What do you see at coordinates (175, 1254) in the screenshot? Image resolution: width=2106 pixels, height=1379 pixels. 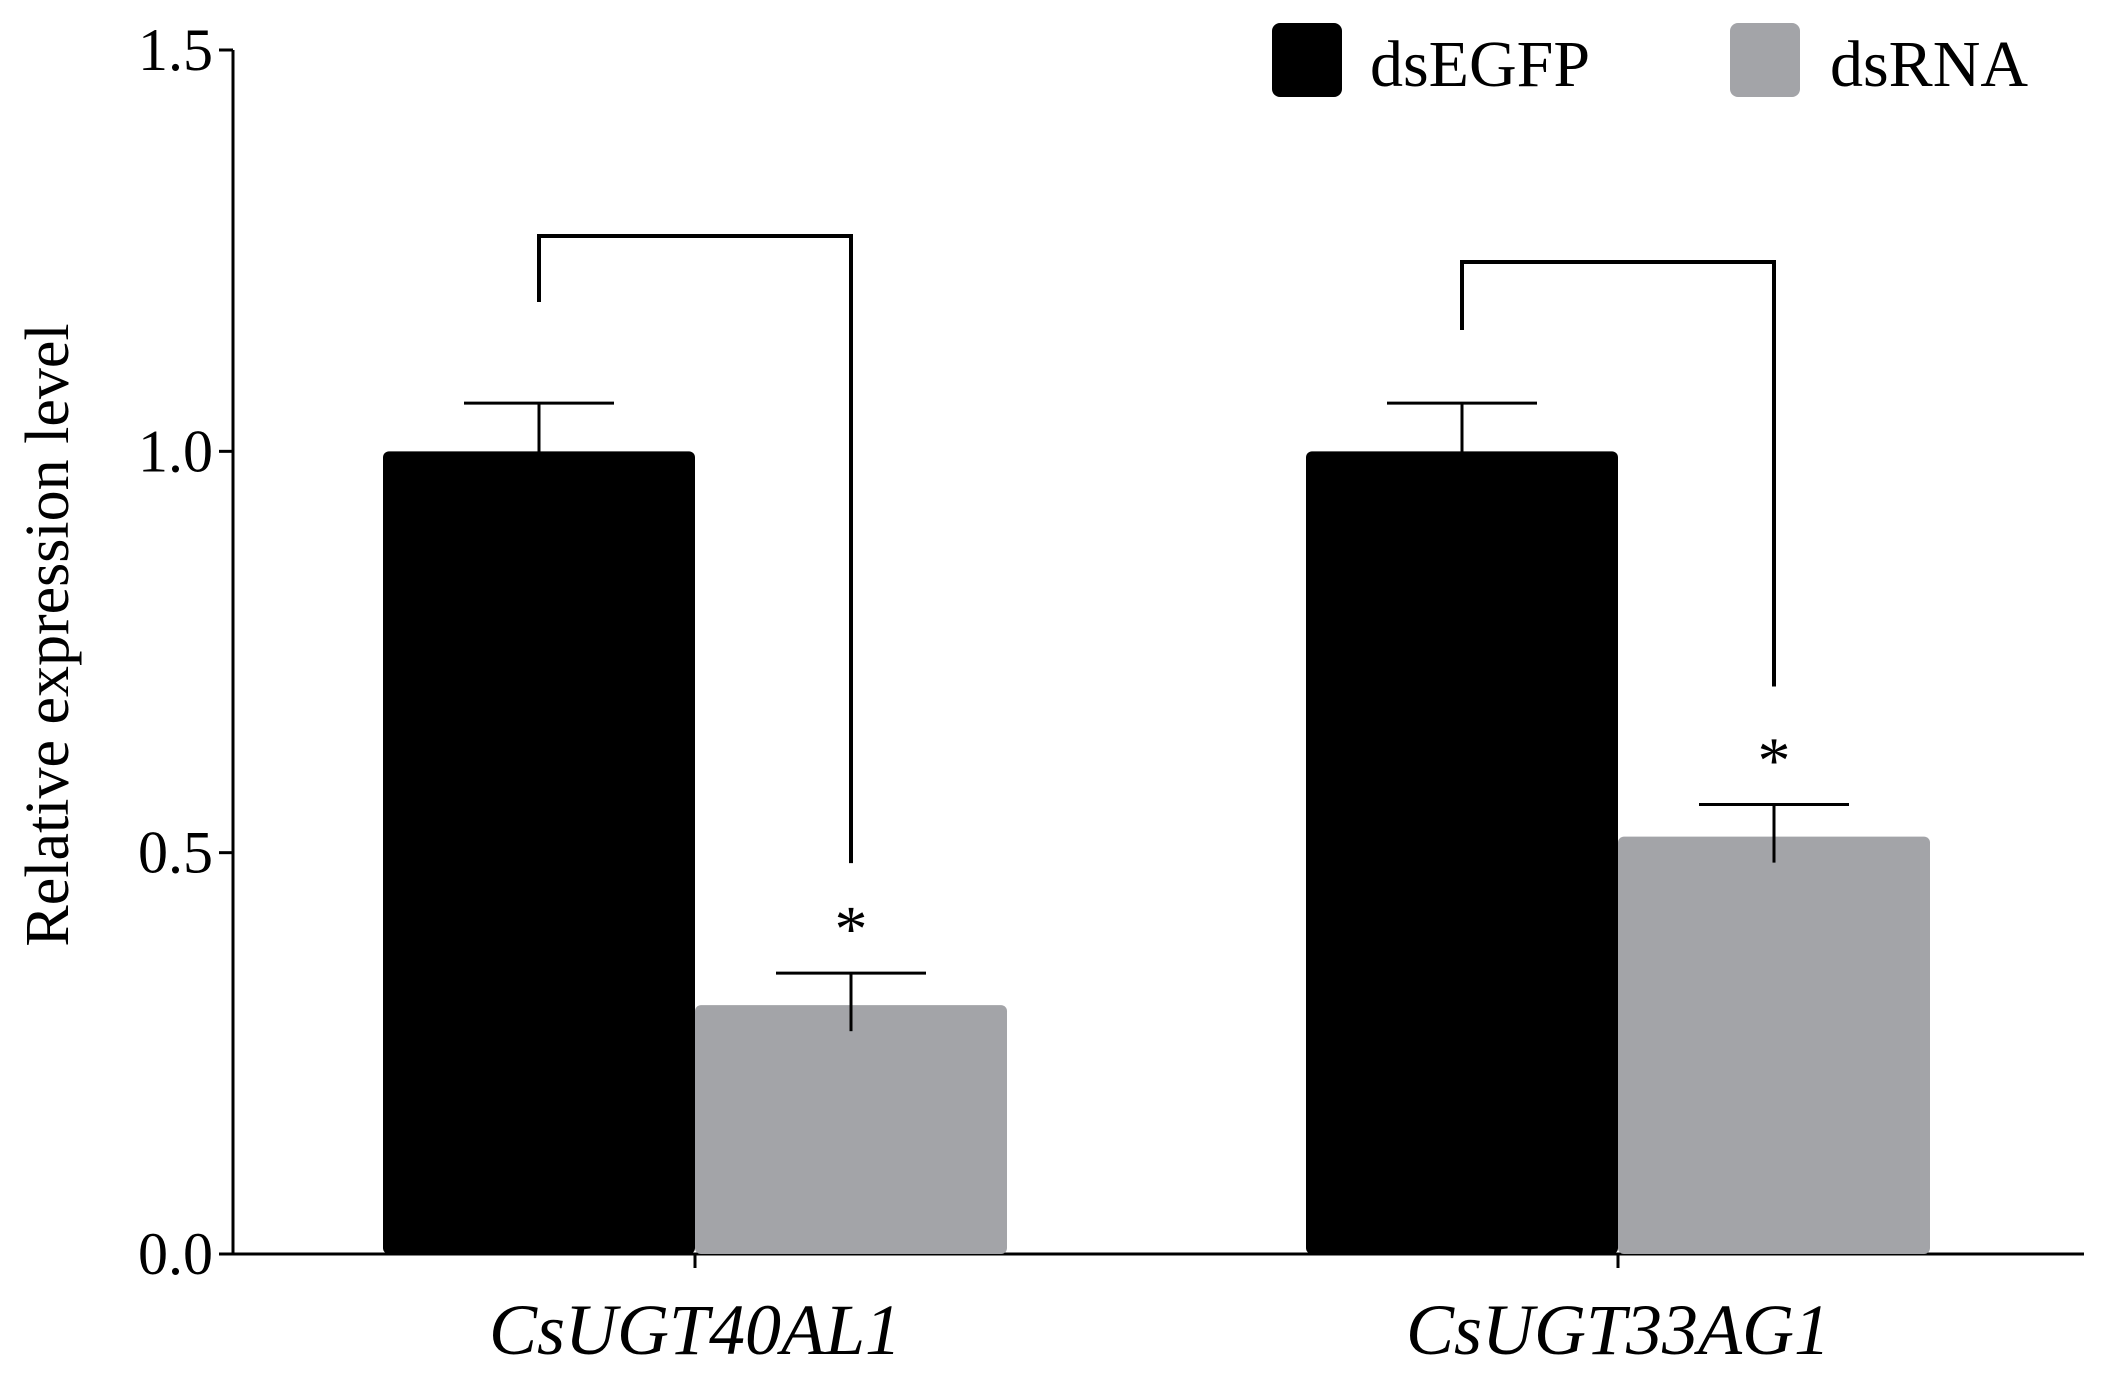 I see `y-tick-label: 0.0` at bounding box center [175, 1254].